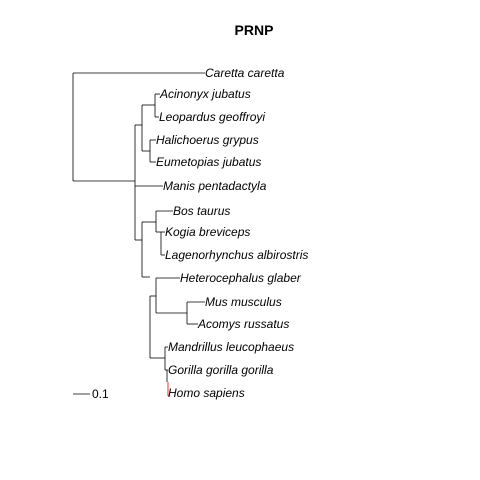 This screenshot has height=480, width=480. What do you see at coordinates (208, 162) in the screenshot?
I see `tip-label-eumetopias: Eumetopias jubatus` at bounding box center [208, 162].